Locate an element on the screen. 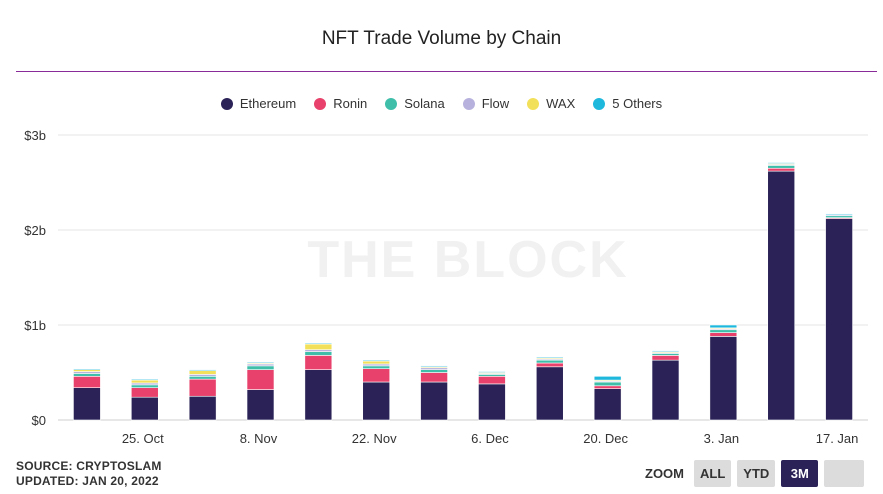 This screenshot has height=494, width=883. legend-item-ethereum: Ethereum is located at coordinates (258, 103).